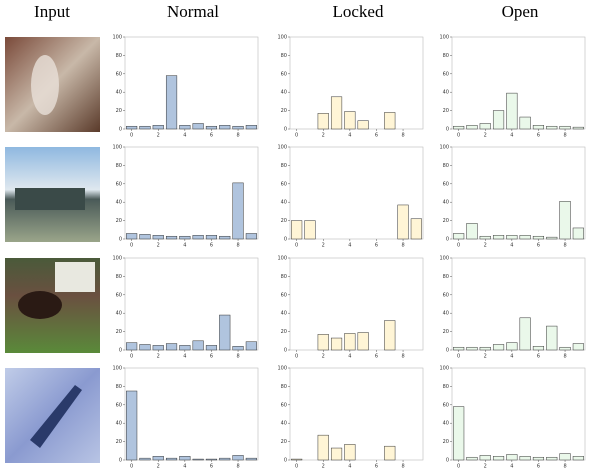  What do you see at coordinates (52, 11) in the screenshot?
I see `column-header: Input` at bounding box center [52, 11].